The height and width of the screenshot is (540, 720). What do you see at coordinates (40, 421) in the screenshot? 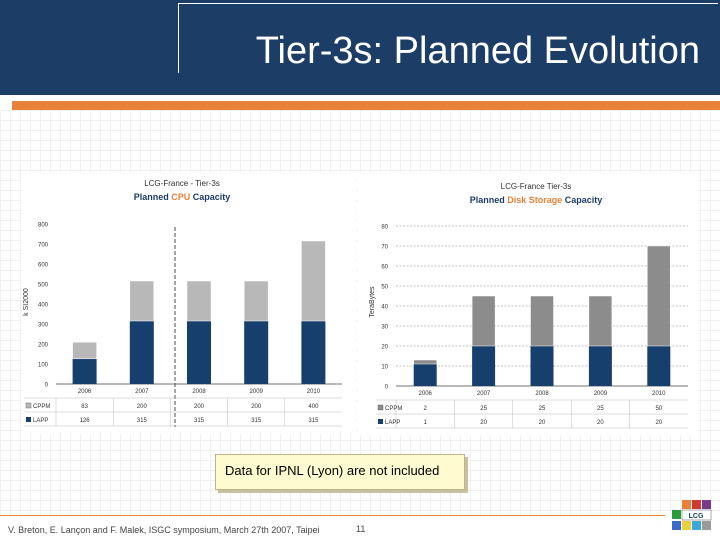
I see `cpu-legend-lapp-label: LAPP` at bounding box center [40, 421].